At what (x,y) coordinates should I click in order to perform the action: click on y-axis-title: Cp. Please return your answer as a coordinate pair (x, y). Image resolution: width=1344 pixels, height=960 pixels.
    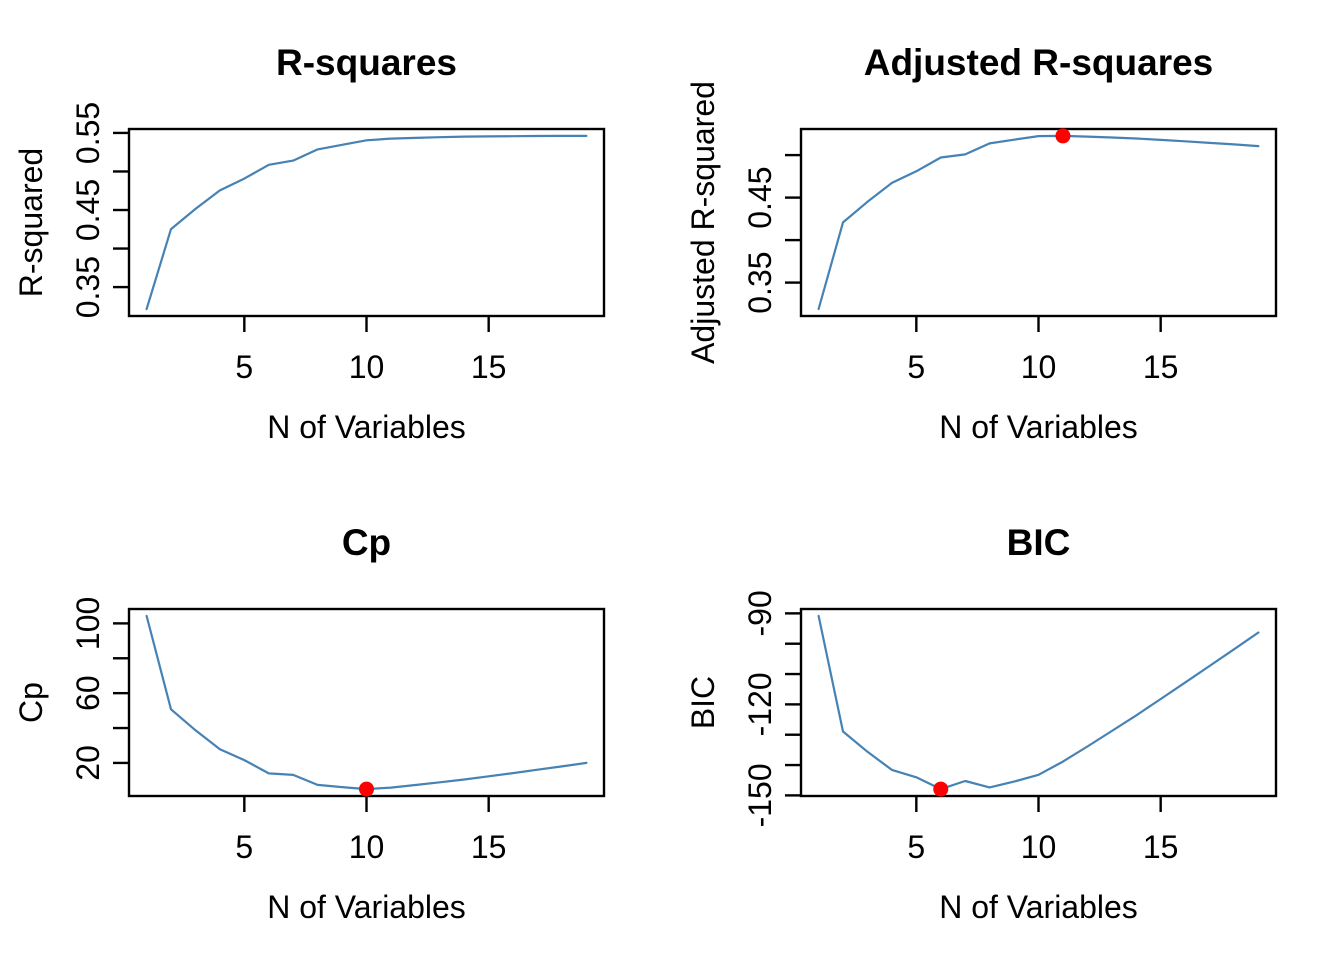
    Looking at the image, I should click on (31, 702).